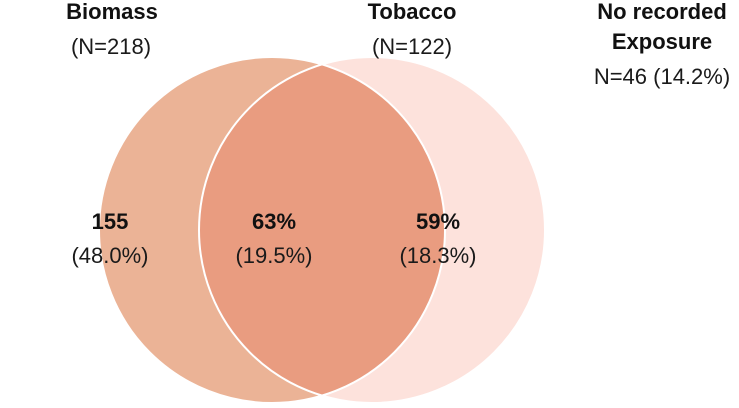  Describe the element at coordinates (112, 12) in the screenshot. I see `biomass-title: Biomass` at that location.